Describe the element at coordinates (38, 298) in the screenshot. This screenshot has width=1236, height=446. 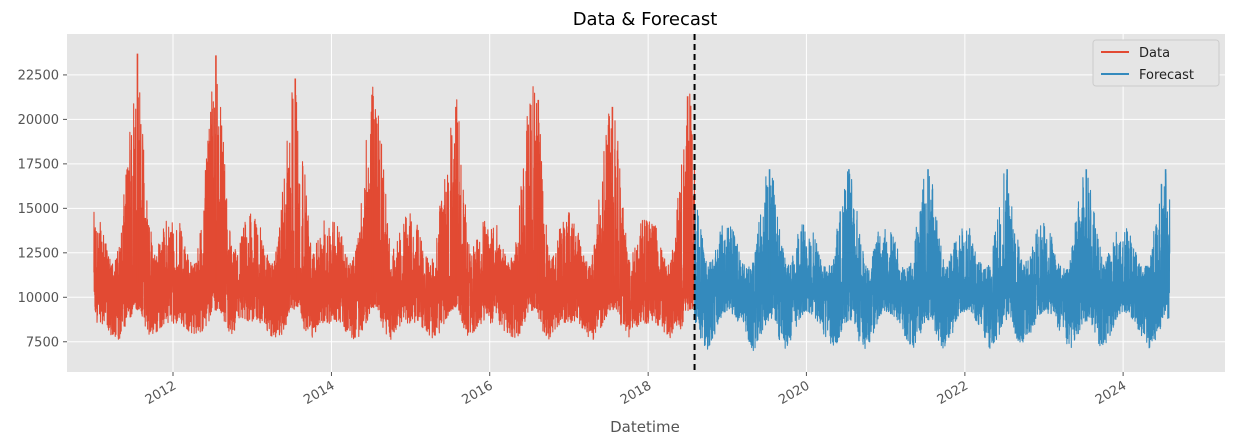
I see `y-tick-label: 10000` at that location.